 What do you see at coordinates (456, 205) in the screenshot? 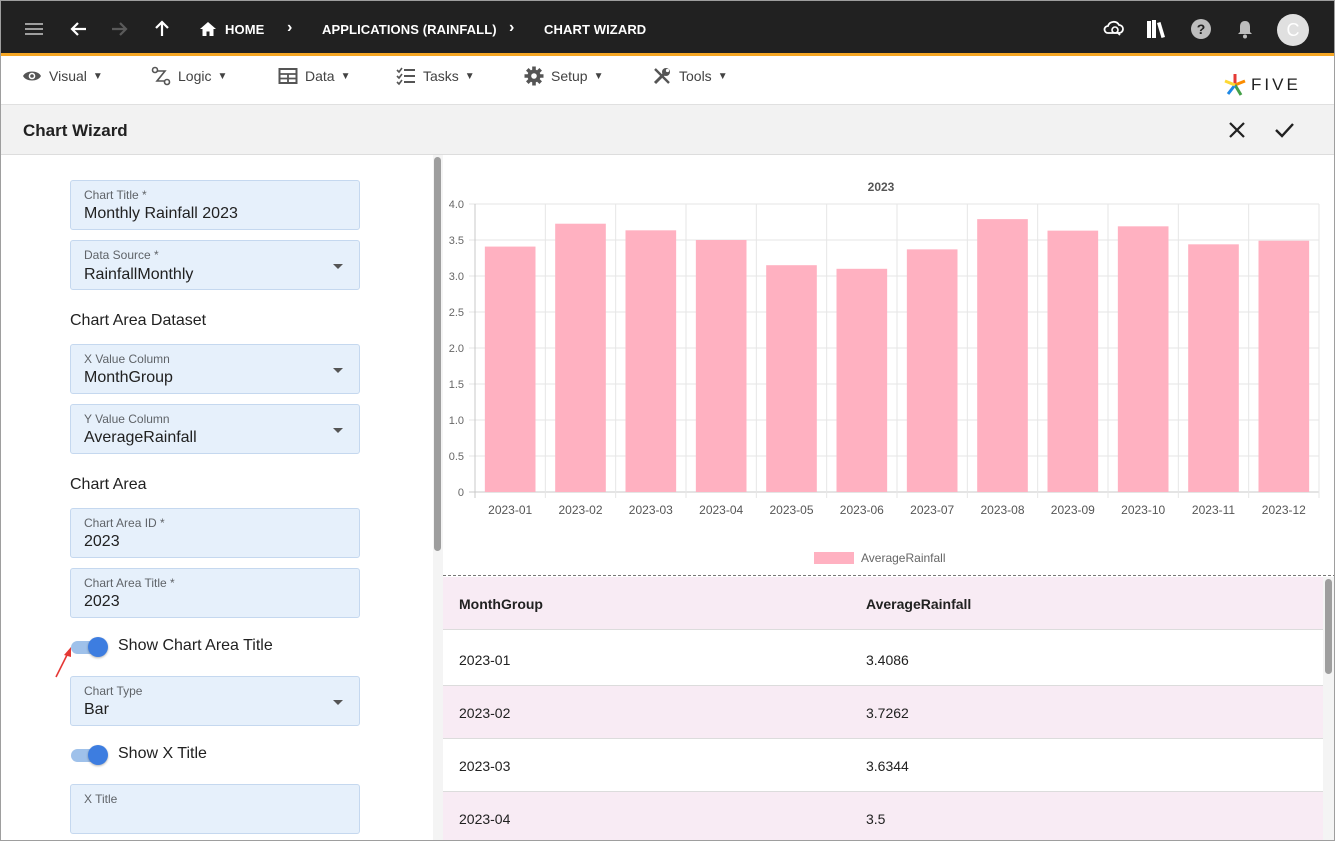
I see `y-tick-label: 4.0` at bounding box center [456, 205].